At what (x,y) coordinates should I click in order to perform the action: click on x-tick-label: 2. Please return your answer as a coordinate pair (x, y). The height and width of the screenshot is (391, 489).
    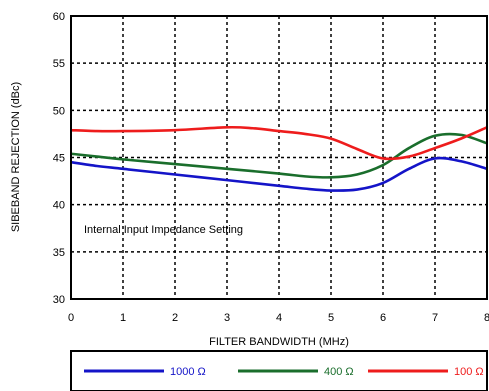
    Looking at the image, I should click on (175, 318).